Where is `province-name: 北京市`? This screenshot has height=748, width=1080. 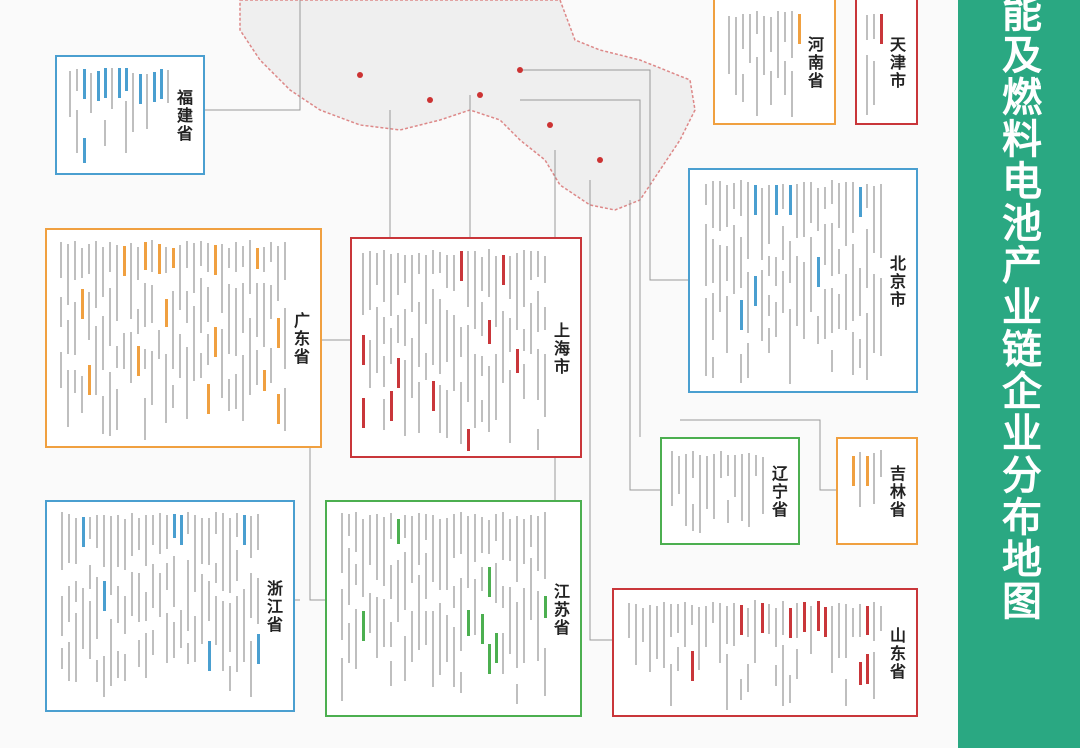 province-name: 北京市 is located at coordinates (896, 281).